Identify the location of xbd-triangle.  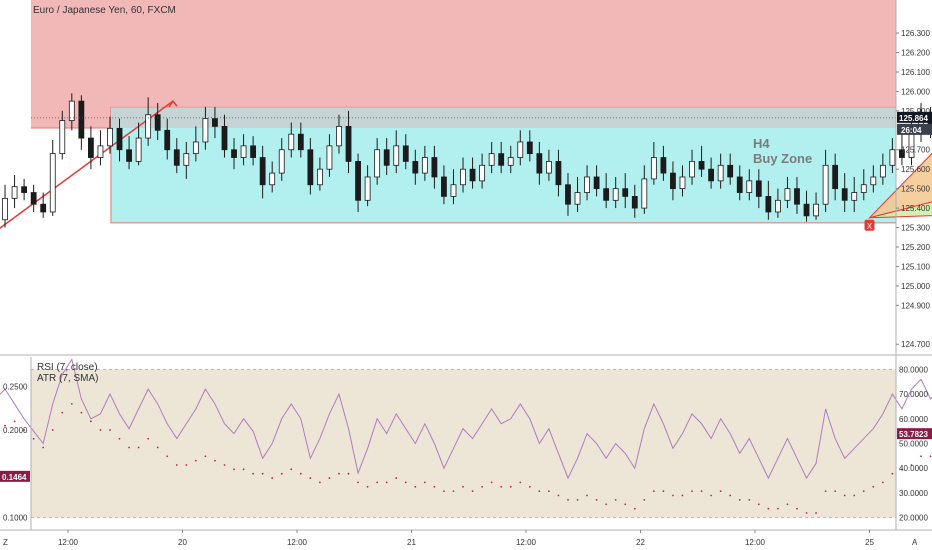
(900, 210).